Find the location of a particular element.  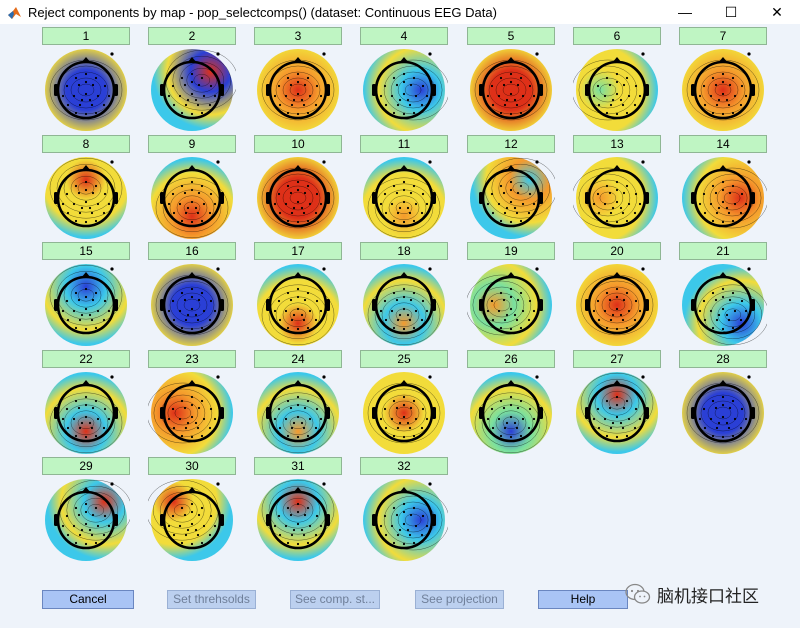

component-2: 2 is located at coordinates (192, 78).